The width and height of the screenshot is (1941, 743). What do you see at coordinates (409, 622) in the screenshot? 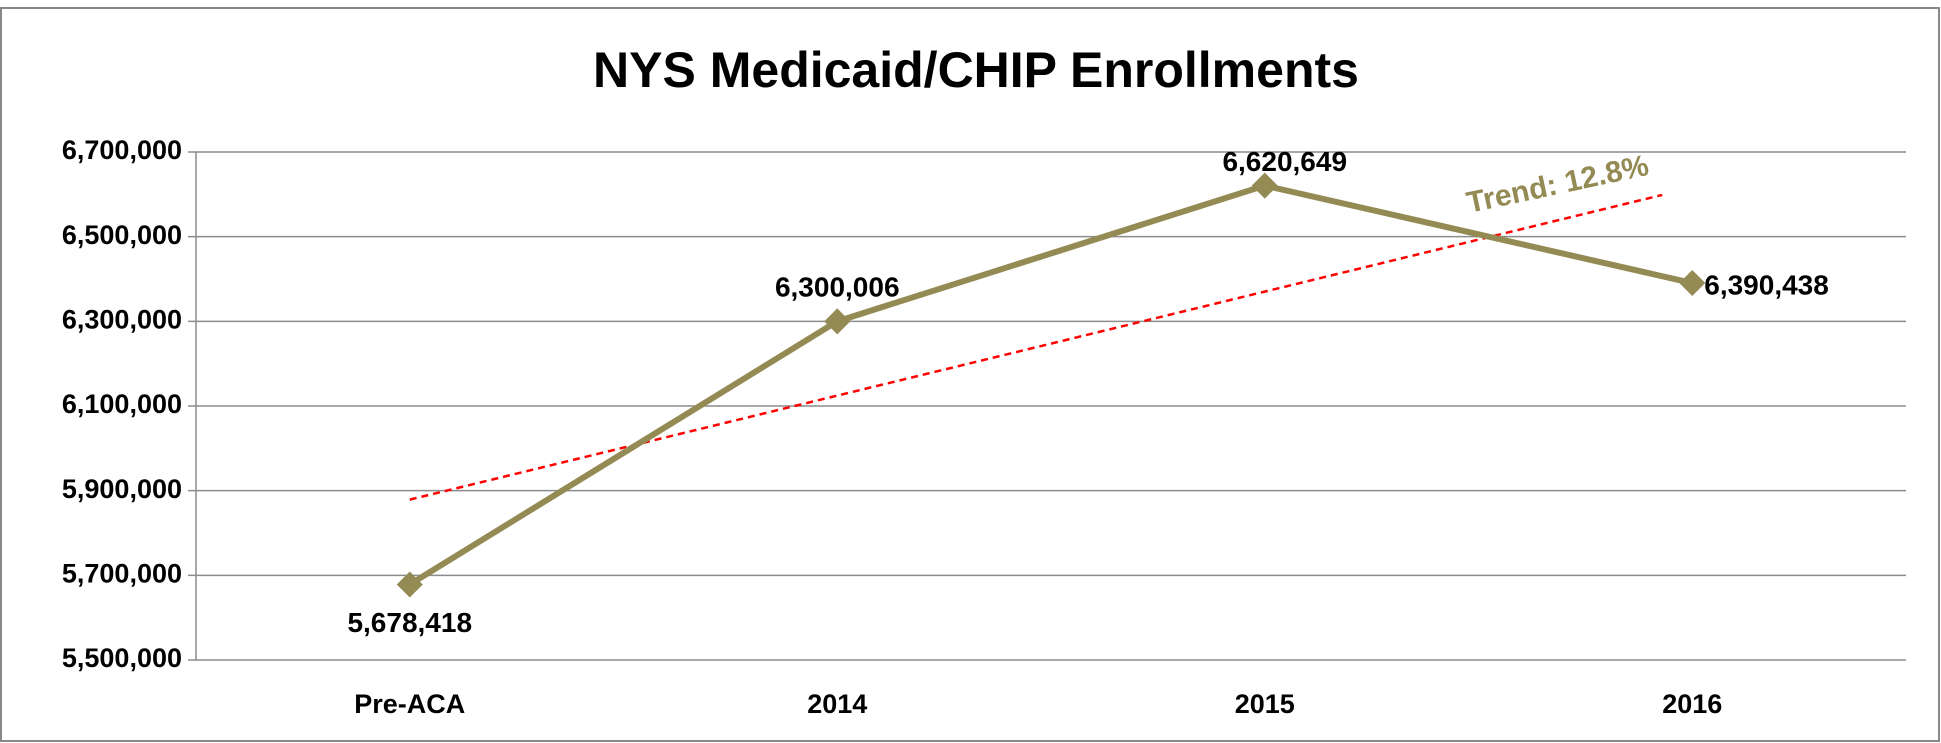
I see `data-label: 5,678,418` at bounding box center [409, 622].